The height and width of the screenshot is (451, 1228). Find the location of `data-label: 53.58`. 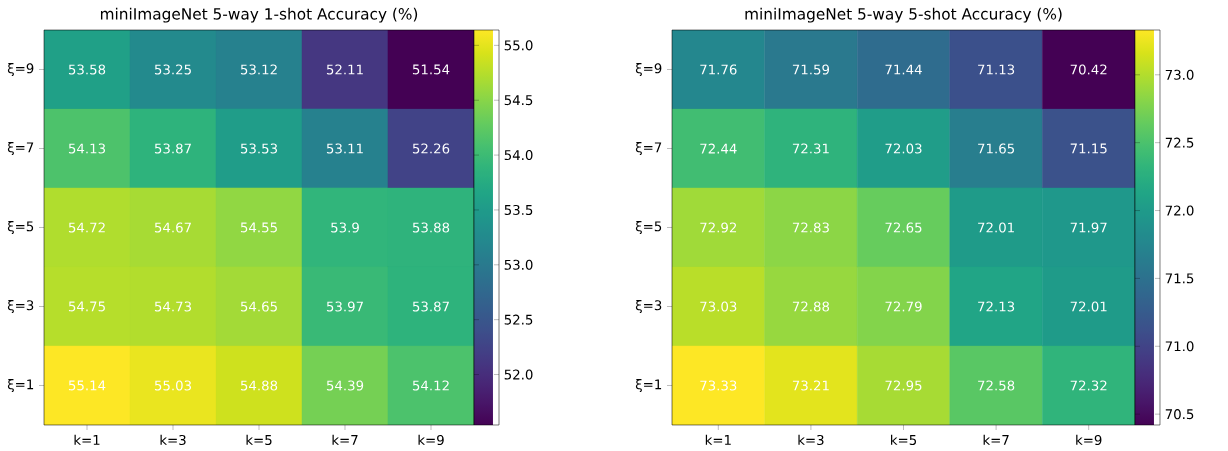

data-label: 53.58 is located at coordinates (87, 69).